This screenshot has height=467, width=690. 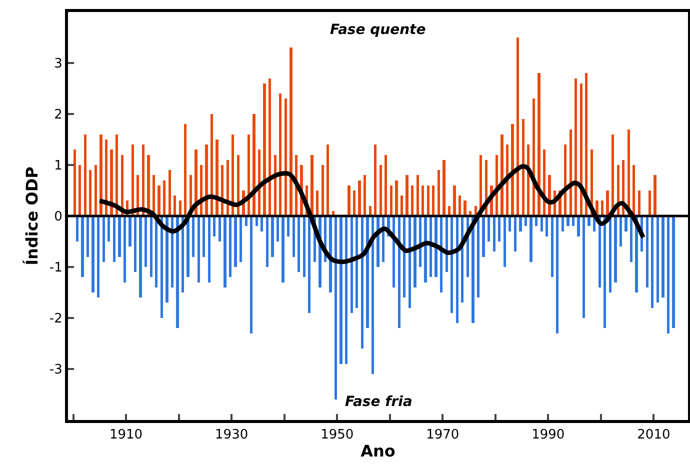 I want to click on y-tick-label: 1, so click(x=58, y=166).